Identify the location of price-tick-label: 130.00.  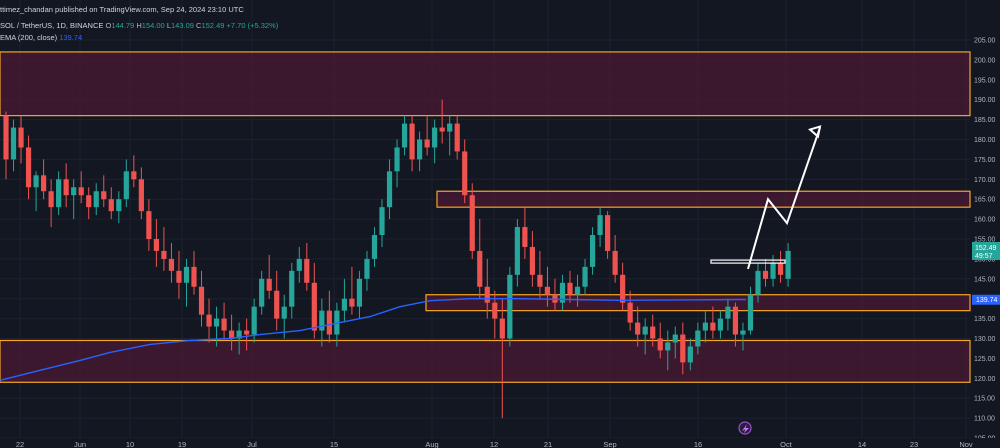
(985, 339).